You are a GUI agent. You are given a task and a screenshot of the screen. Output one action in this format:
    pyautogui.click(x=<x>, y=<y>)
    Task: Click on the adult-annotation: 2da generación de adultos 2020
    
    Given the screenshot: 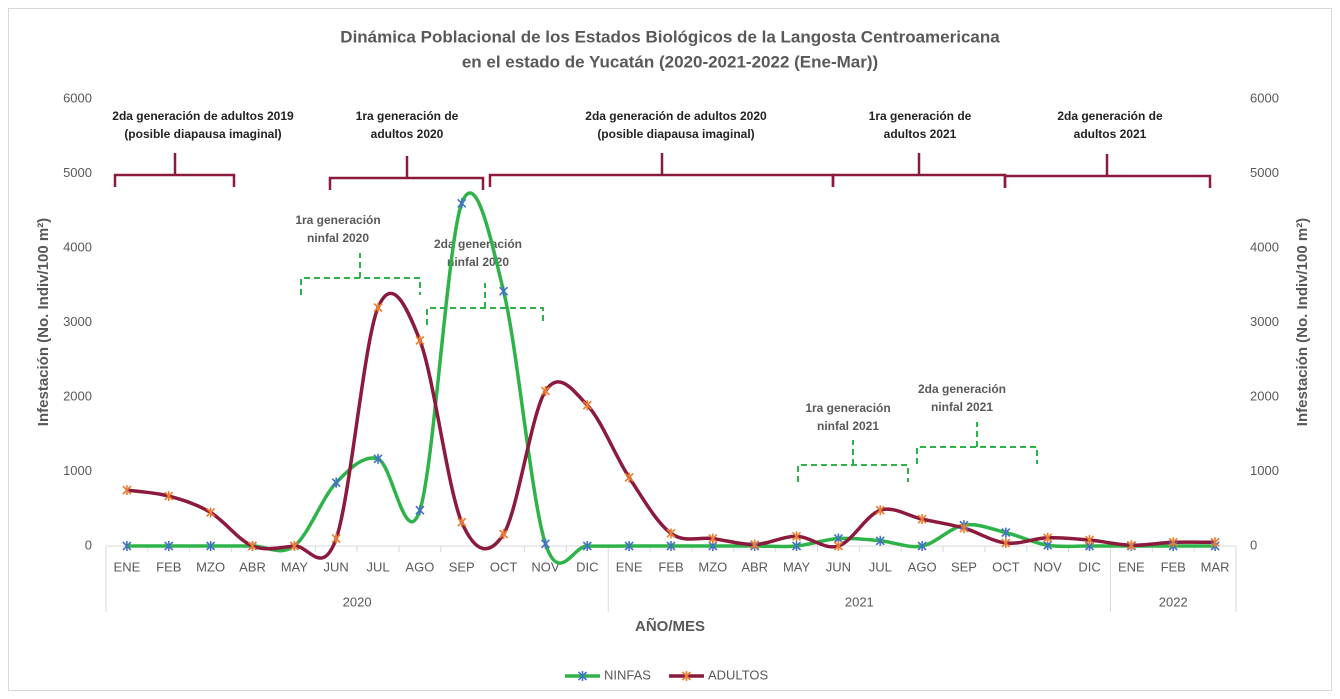 What is the action you would take?
    pyautogui.click(x=676, y=116)
    